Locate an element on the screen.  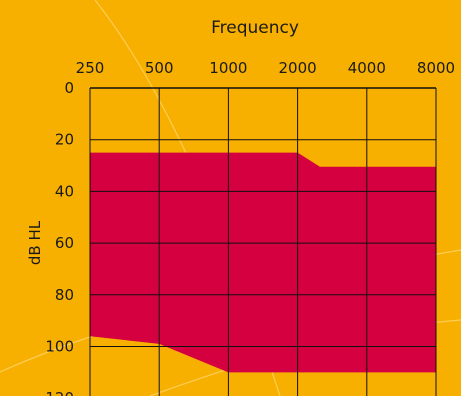
y-tick-label: 20 is located at coordinates (64, 140).